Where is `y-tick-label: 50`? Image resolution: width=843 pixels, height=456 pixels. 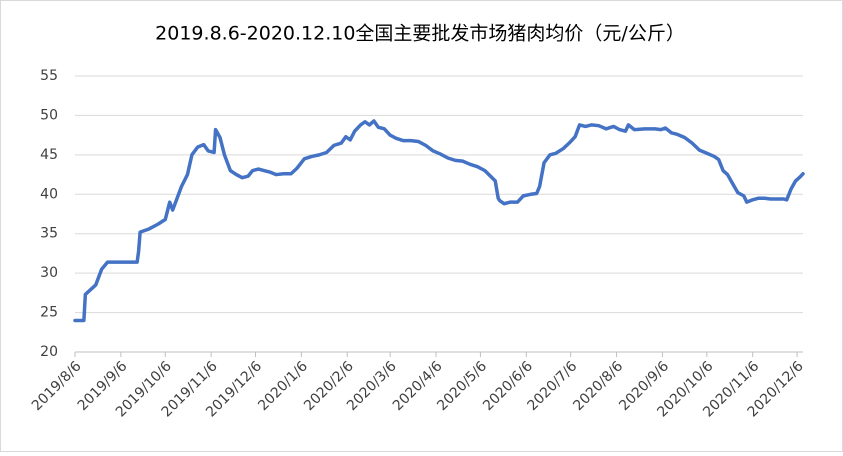 y-tick-label: 50 is located at coordinates (49, 115).